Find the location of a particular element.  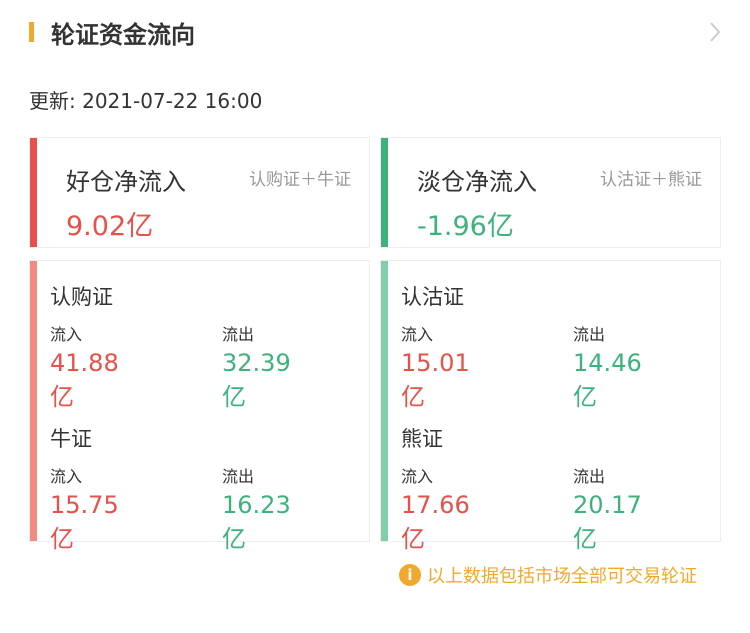

section-title: 牛证 is located at coordinates (71, 439).